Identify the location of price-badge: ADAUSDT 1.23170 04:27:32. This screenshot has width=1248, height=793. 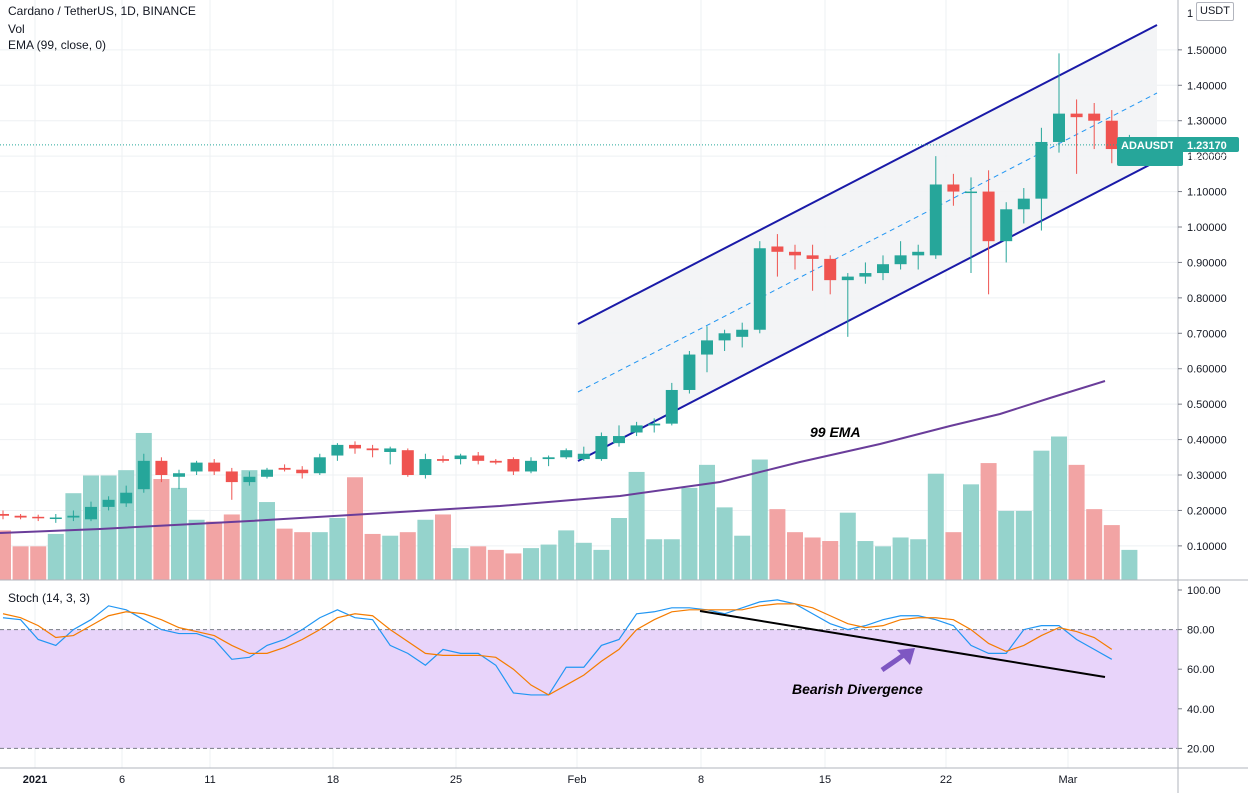
(1178, 151).